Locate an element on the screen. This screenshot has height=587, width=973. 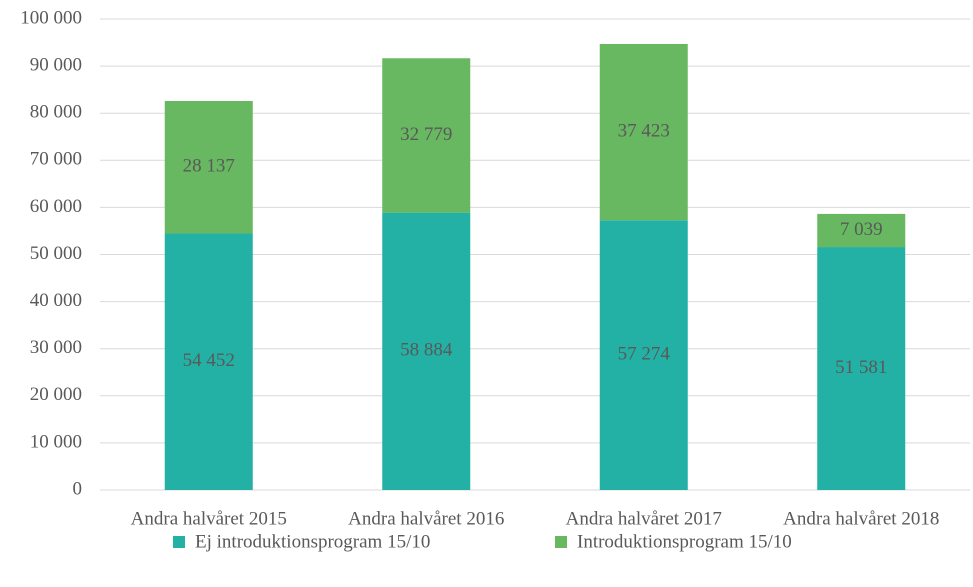
value-label: 28 137 is located at coordinates (209, 166).